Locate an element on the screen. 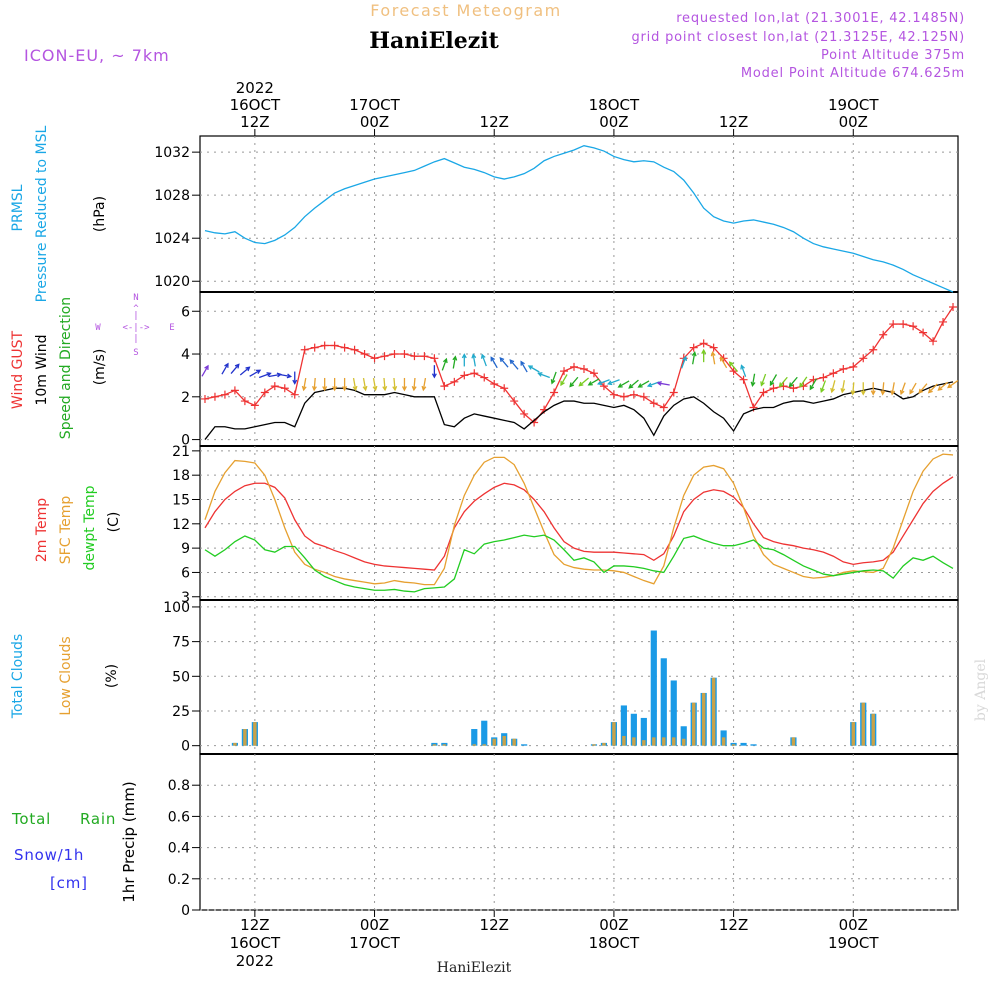  compass-w: W is located at coordinates (98, 328).